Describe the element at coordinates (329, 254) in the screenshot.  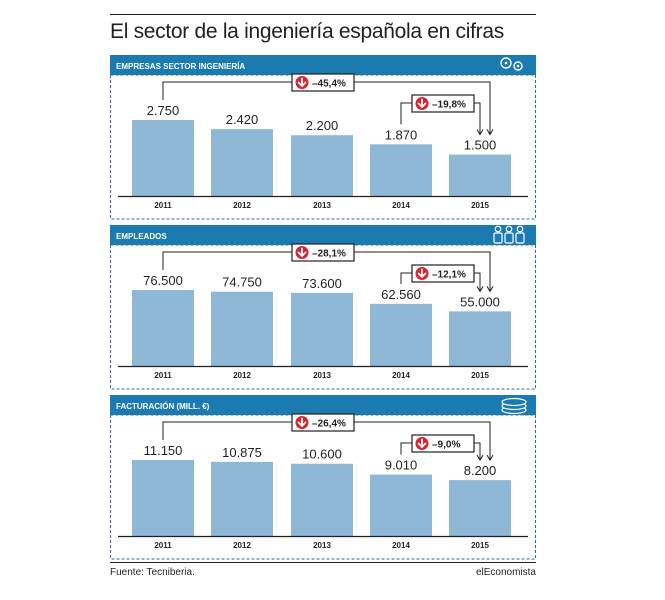
I see `change-label: –28,1%` at that location.